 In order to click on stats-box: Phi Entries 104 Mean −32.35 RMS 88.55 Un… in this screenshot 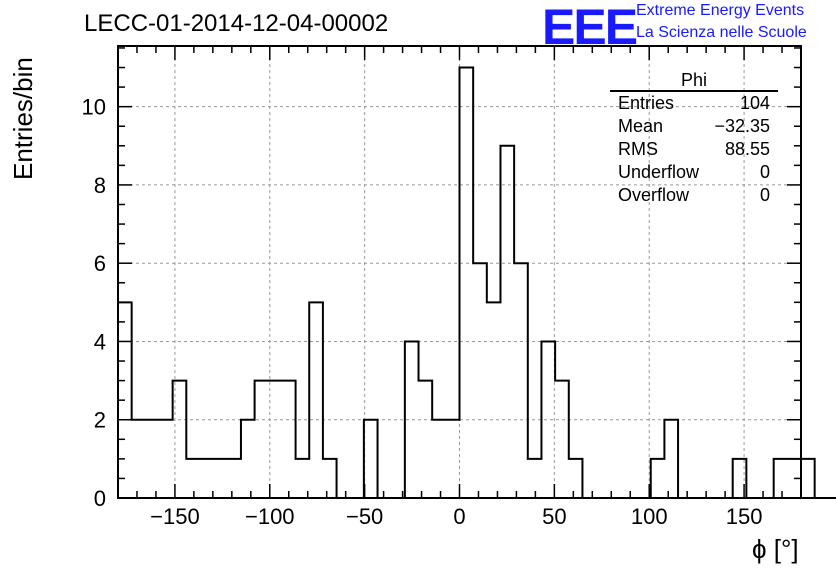, I will do `click(694, 138)`.